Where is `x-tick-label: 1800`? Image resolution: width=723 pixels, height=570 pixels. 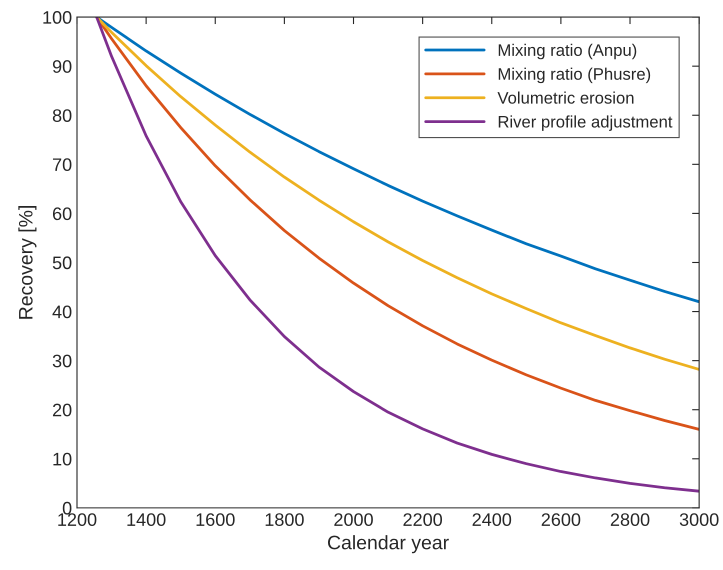
x-tick-label: 1800 is located at coordinates (285, 519).